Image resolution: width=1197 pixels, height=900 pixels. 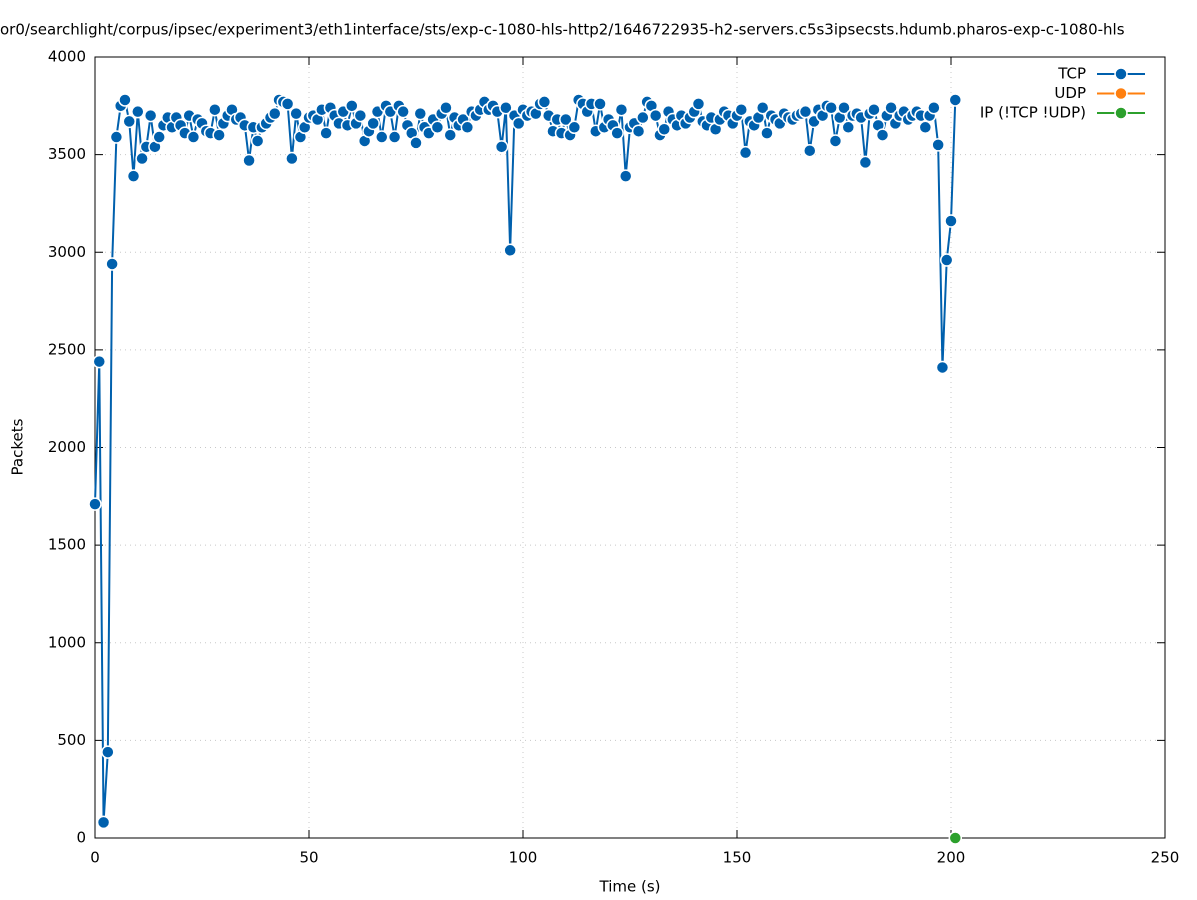 What do you see at coordinates (1070, 93) in the screenshot?
I see `legend-label: UDP` at bounding box center [1070, 93].